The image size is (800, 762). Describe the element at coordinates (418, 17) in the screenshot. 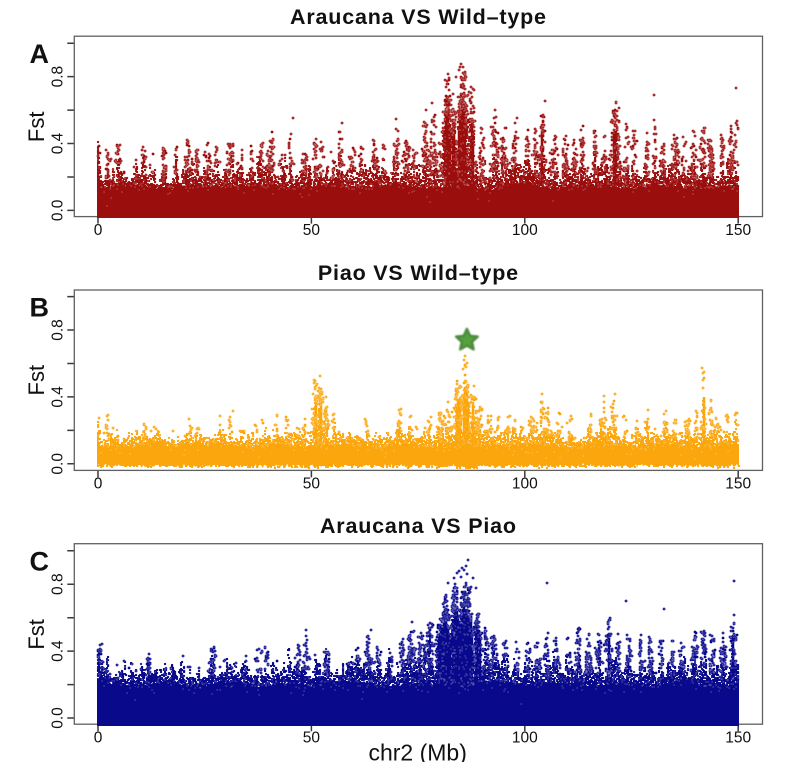

I see `svg-text: Araucana VS Wild–type` at that location.